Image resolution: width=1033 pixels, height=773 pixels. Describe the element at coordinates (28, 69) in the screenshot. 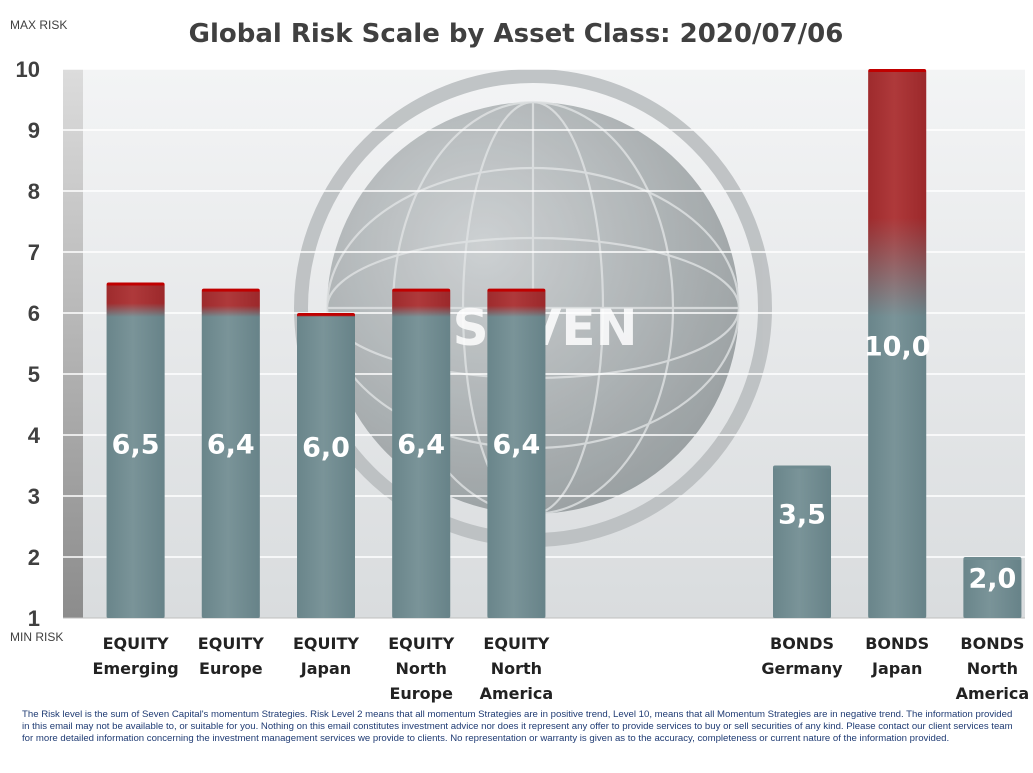

I see `y-tick-label: 10` at that location.